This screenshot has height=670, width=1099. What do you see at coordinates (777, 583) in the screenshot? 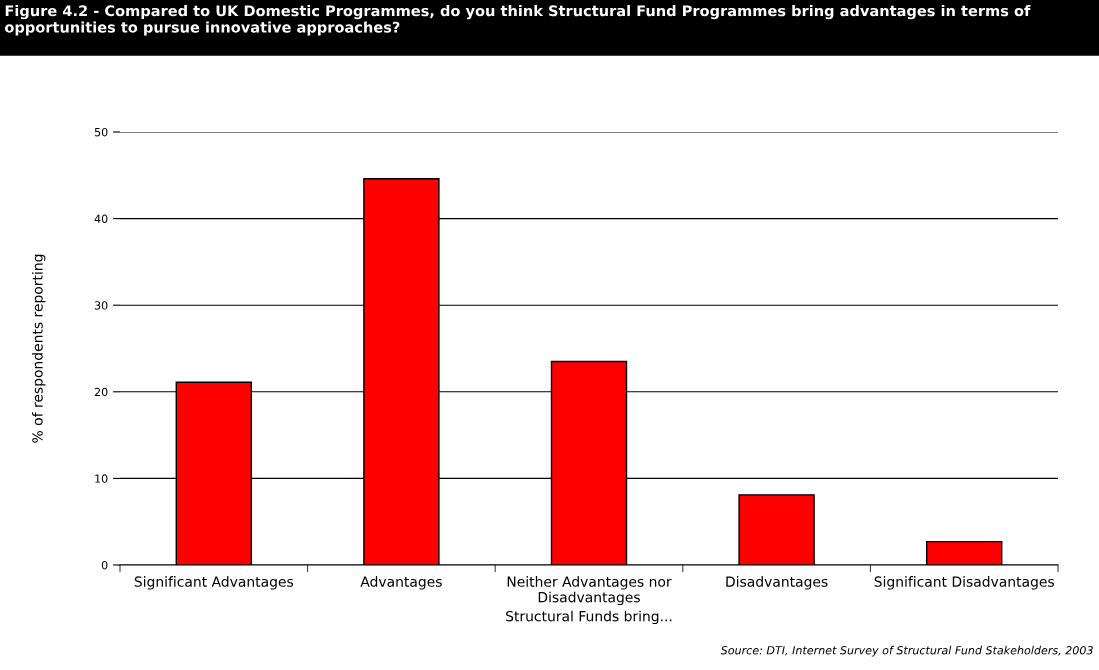
I see `x-tick-label: Disadvantages` at bounding box center [777, 583].